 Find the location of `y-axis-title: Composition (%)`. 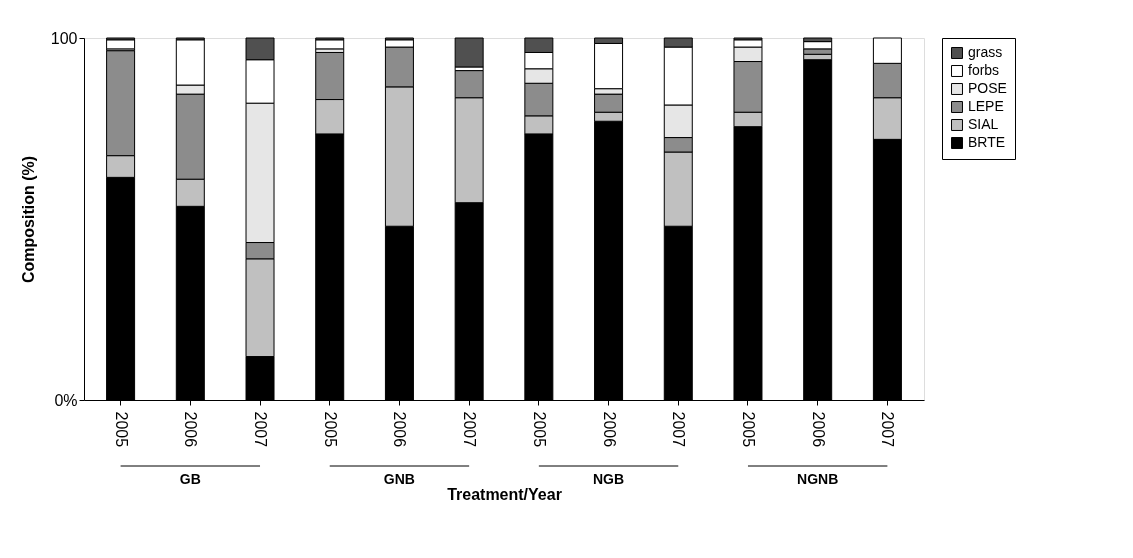

y-axis-title: Composition (%) is located at coordinates (28, 219).